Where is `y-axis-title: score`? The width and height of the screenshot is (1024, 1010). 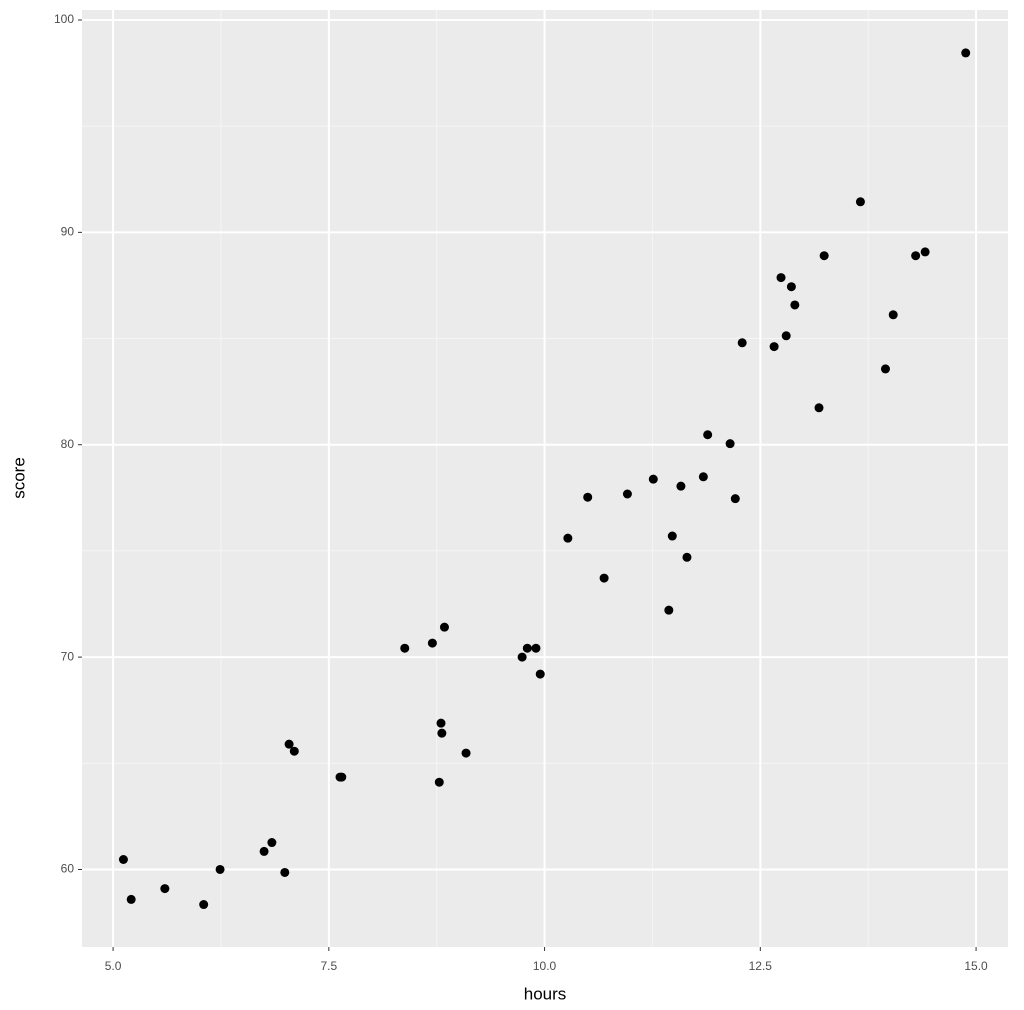
y-axis-title: score is located at coordinates (18, 478).